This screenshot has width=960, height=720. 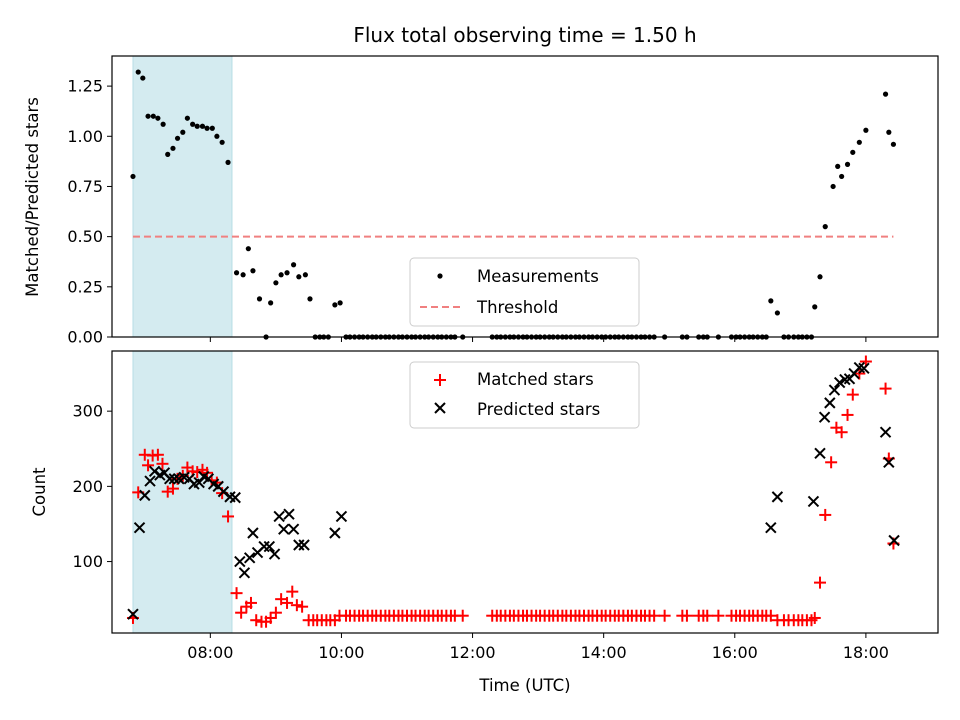 I want to click on y-tick-label: 1.25, so click(x=85, y=86).